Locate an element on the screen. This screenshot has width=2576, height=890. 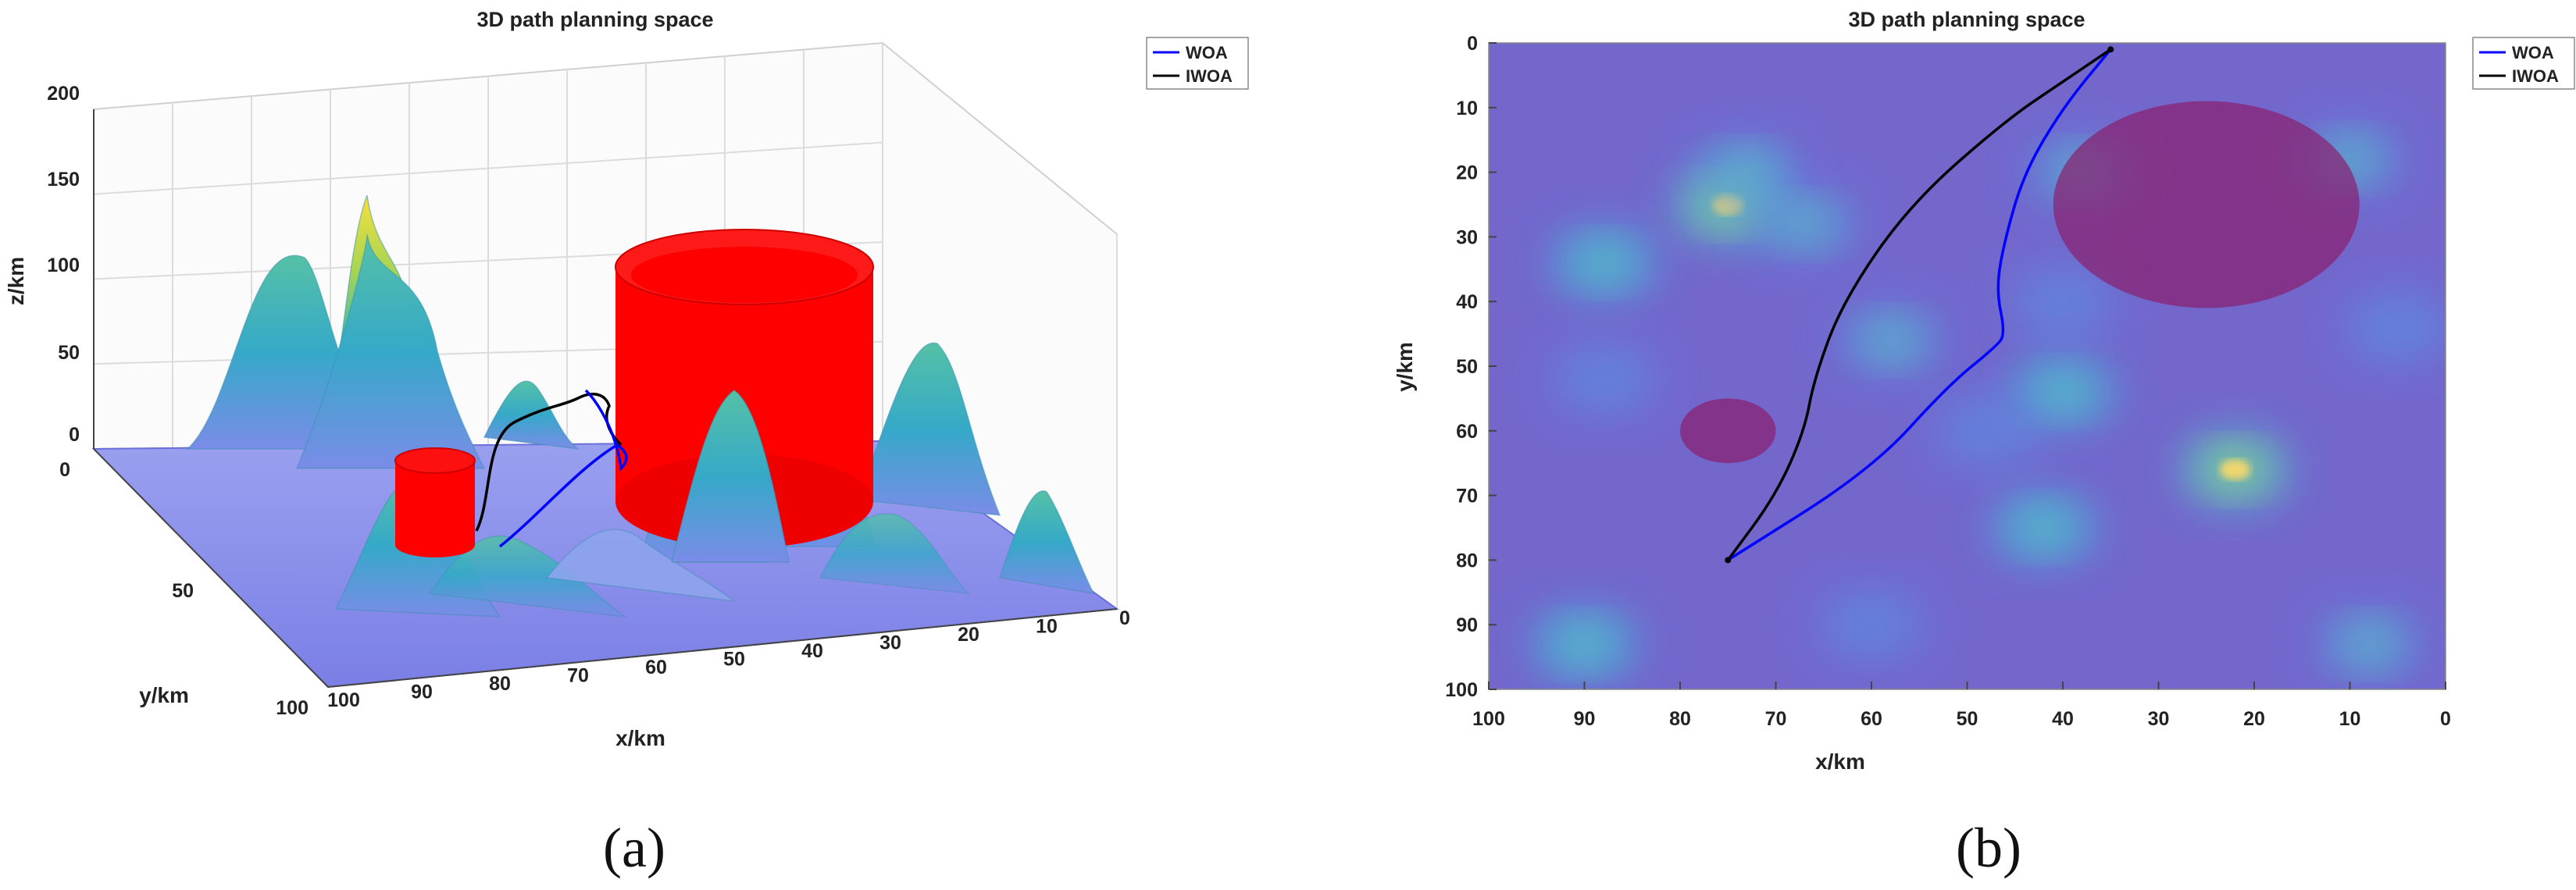
panel-b-y-label: y/km is located at coordinates (1405, 367).